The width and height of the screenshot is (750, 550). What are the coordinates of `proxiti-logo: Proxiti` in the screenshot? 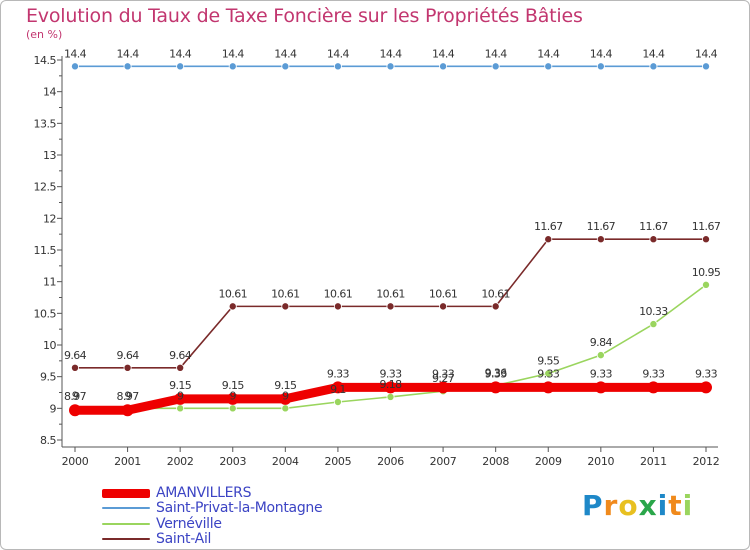 It's located at (637, 505).